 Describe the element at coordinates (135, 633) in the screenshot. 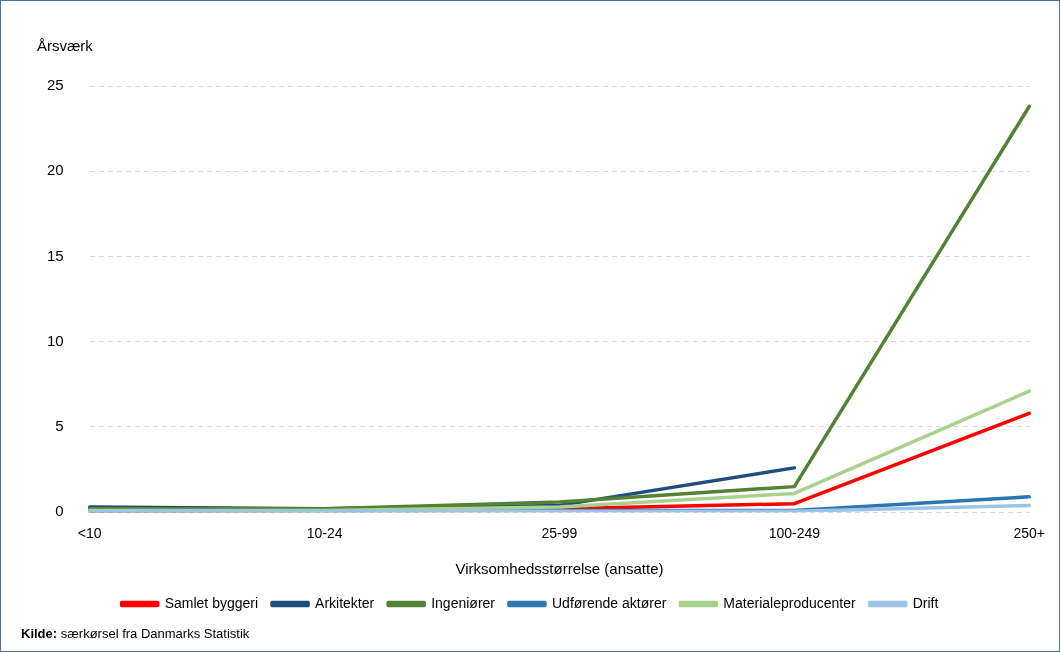

I see `text: Kilde: særkørsel fra Danmarks Statistik` at that location.